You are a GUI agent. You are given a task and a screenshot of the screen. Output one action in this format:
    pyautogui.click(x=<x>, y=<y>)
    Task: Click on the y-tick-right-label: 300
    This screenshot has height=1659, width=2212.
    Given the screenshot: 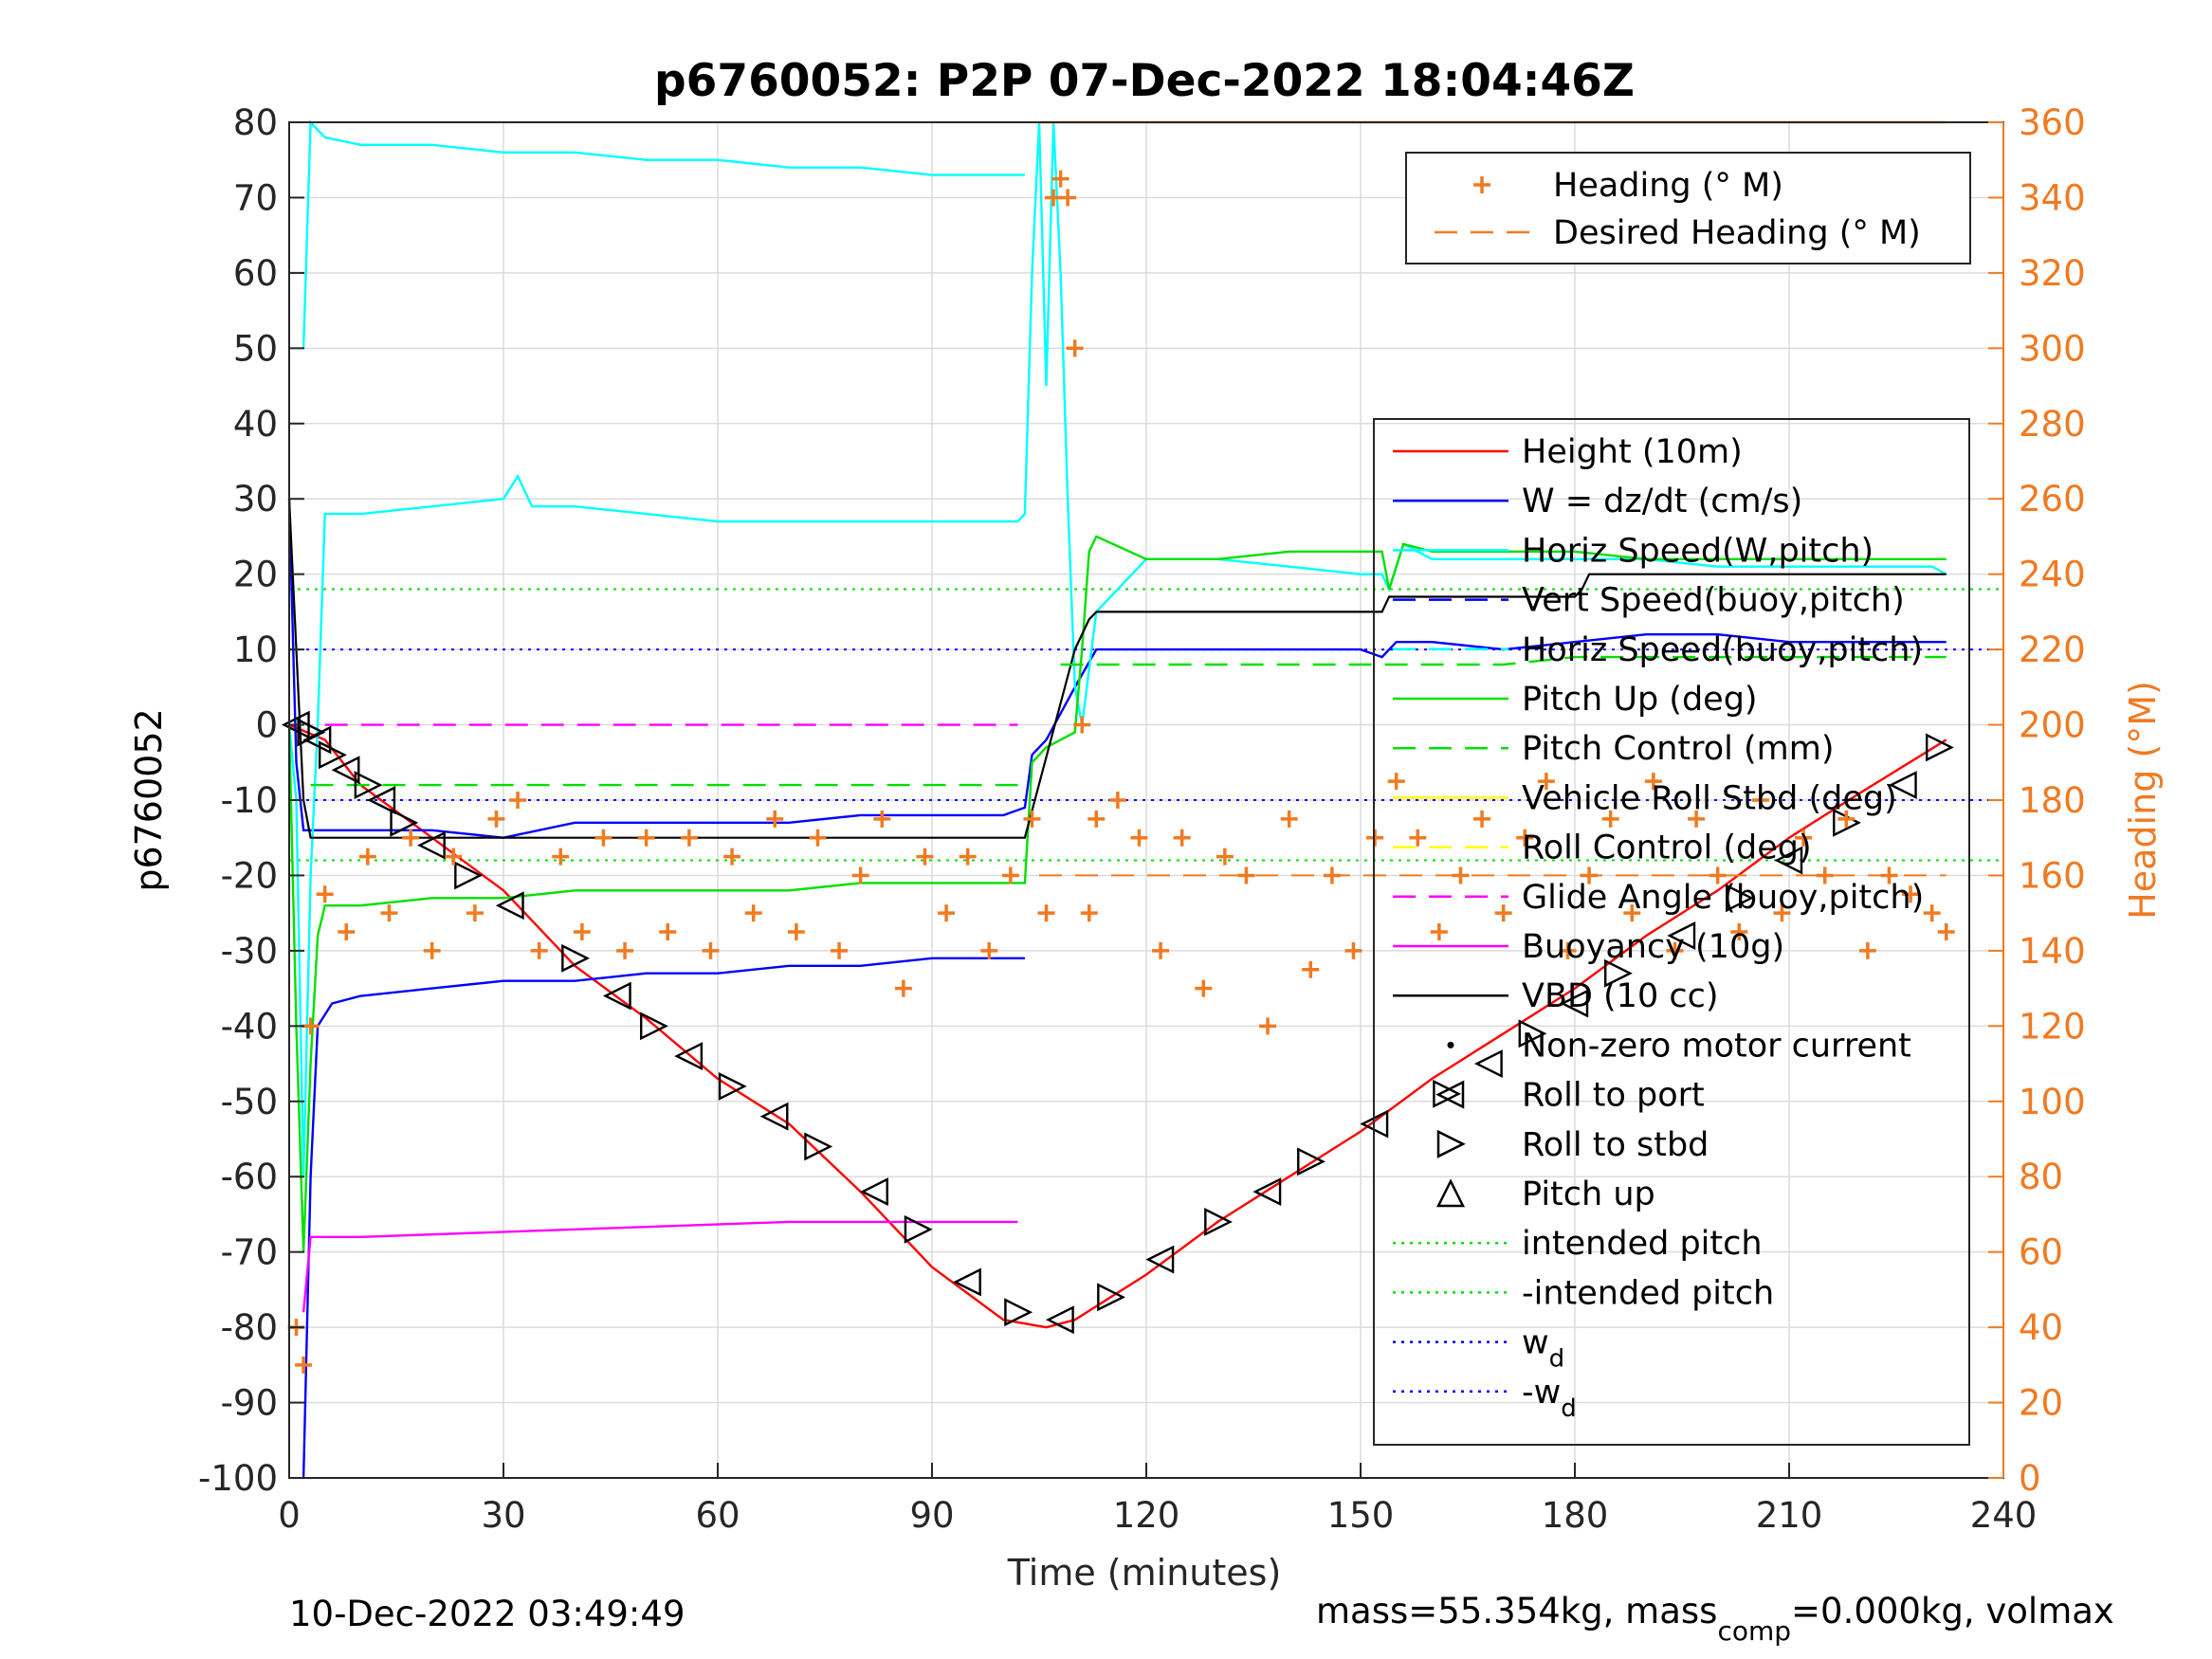 What is the action you would take?
    pyautogui.click(x=2052, y=348)
    